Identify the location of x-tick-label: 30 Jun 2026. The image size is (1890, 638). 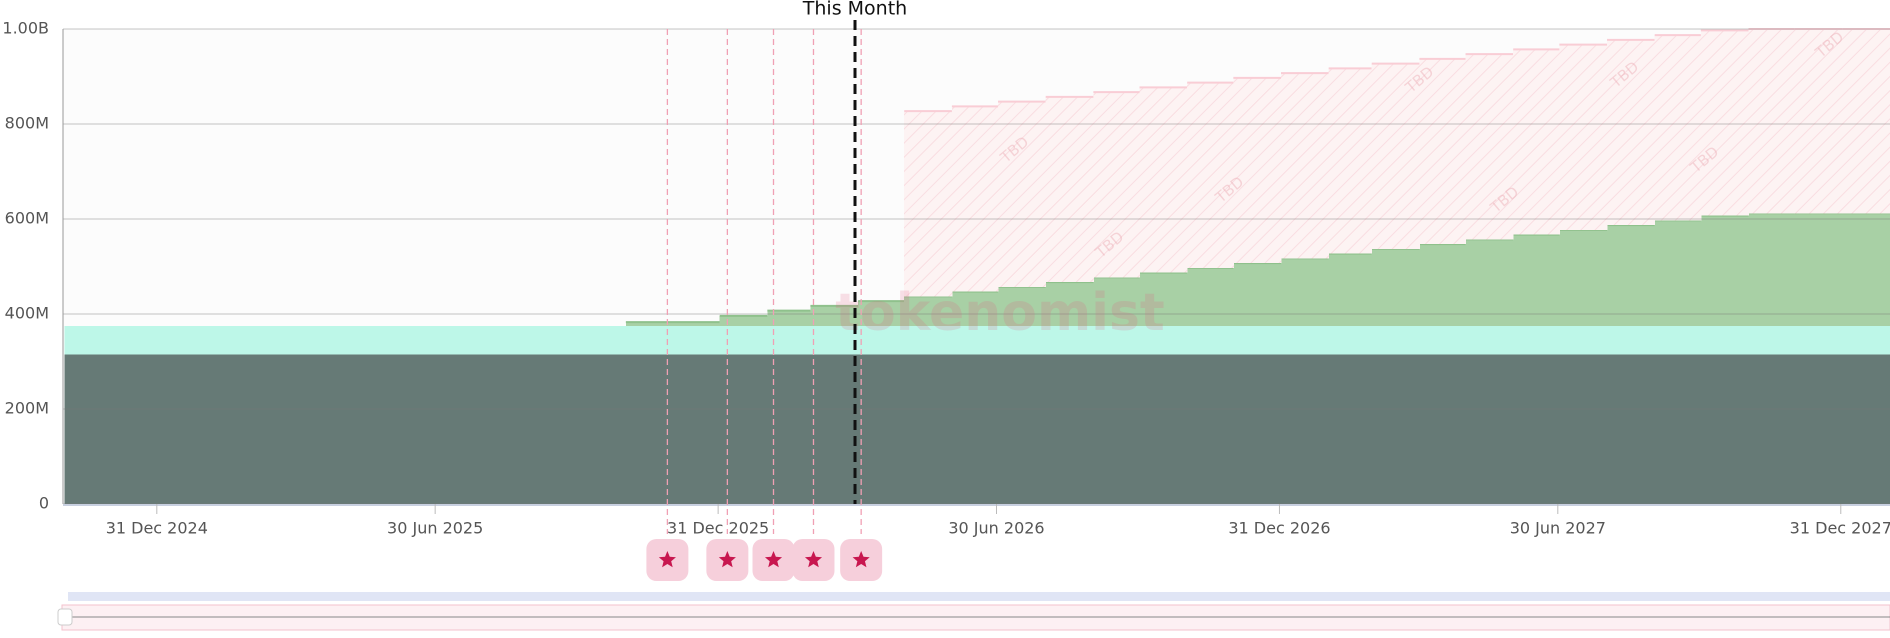
(996, 528).